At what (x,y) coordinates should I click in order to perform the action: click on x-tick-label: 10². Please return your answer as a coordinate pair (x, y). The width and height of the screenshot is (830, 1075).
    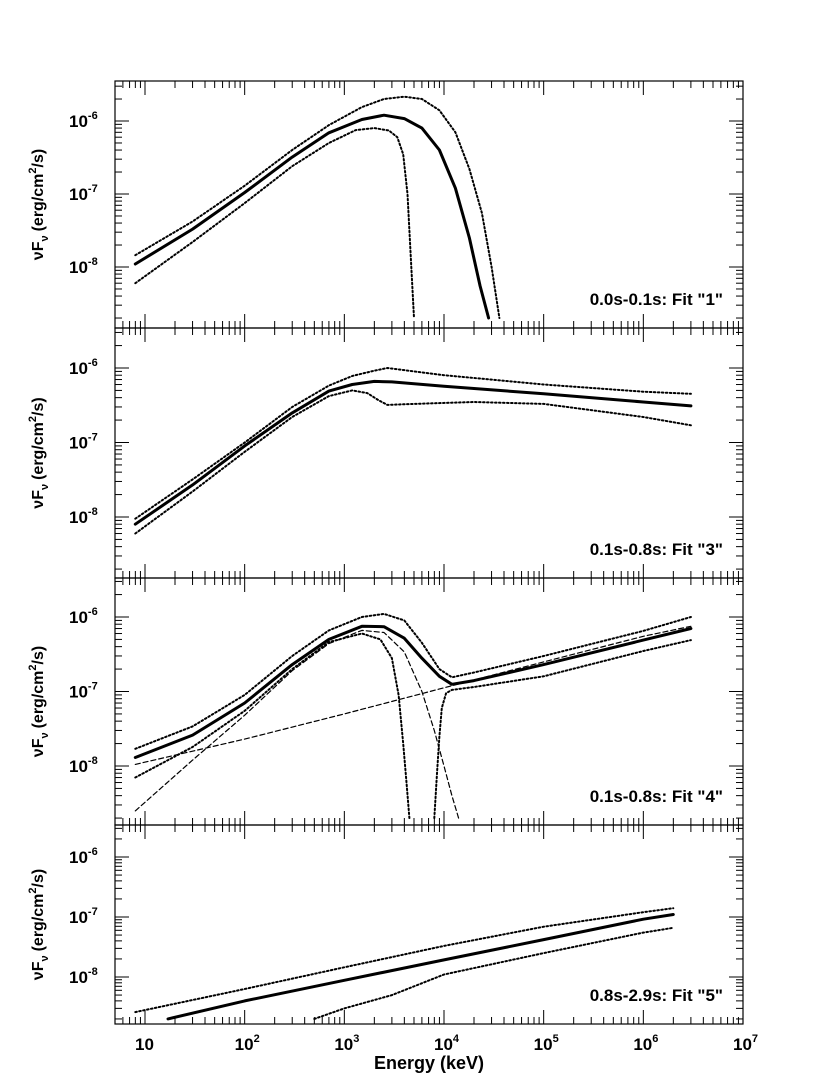
    Looking at the image, I should click on (247, 1043).